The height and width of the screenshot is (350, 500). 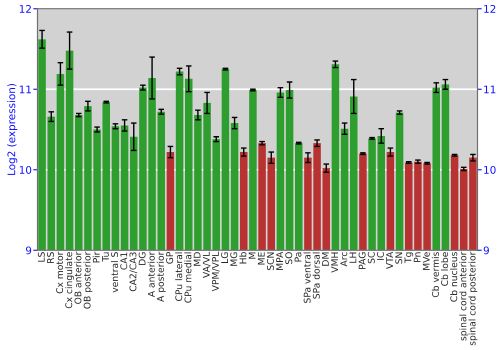 I want to click on y2-tick-label: 11, so click(x=490, y=90).